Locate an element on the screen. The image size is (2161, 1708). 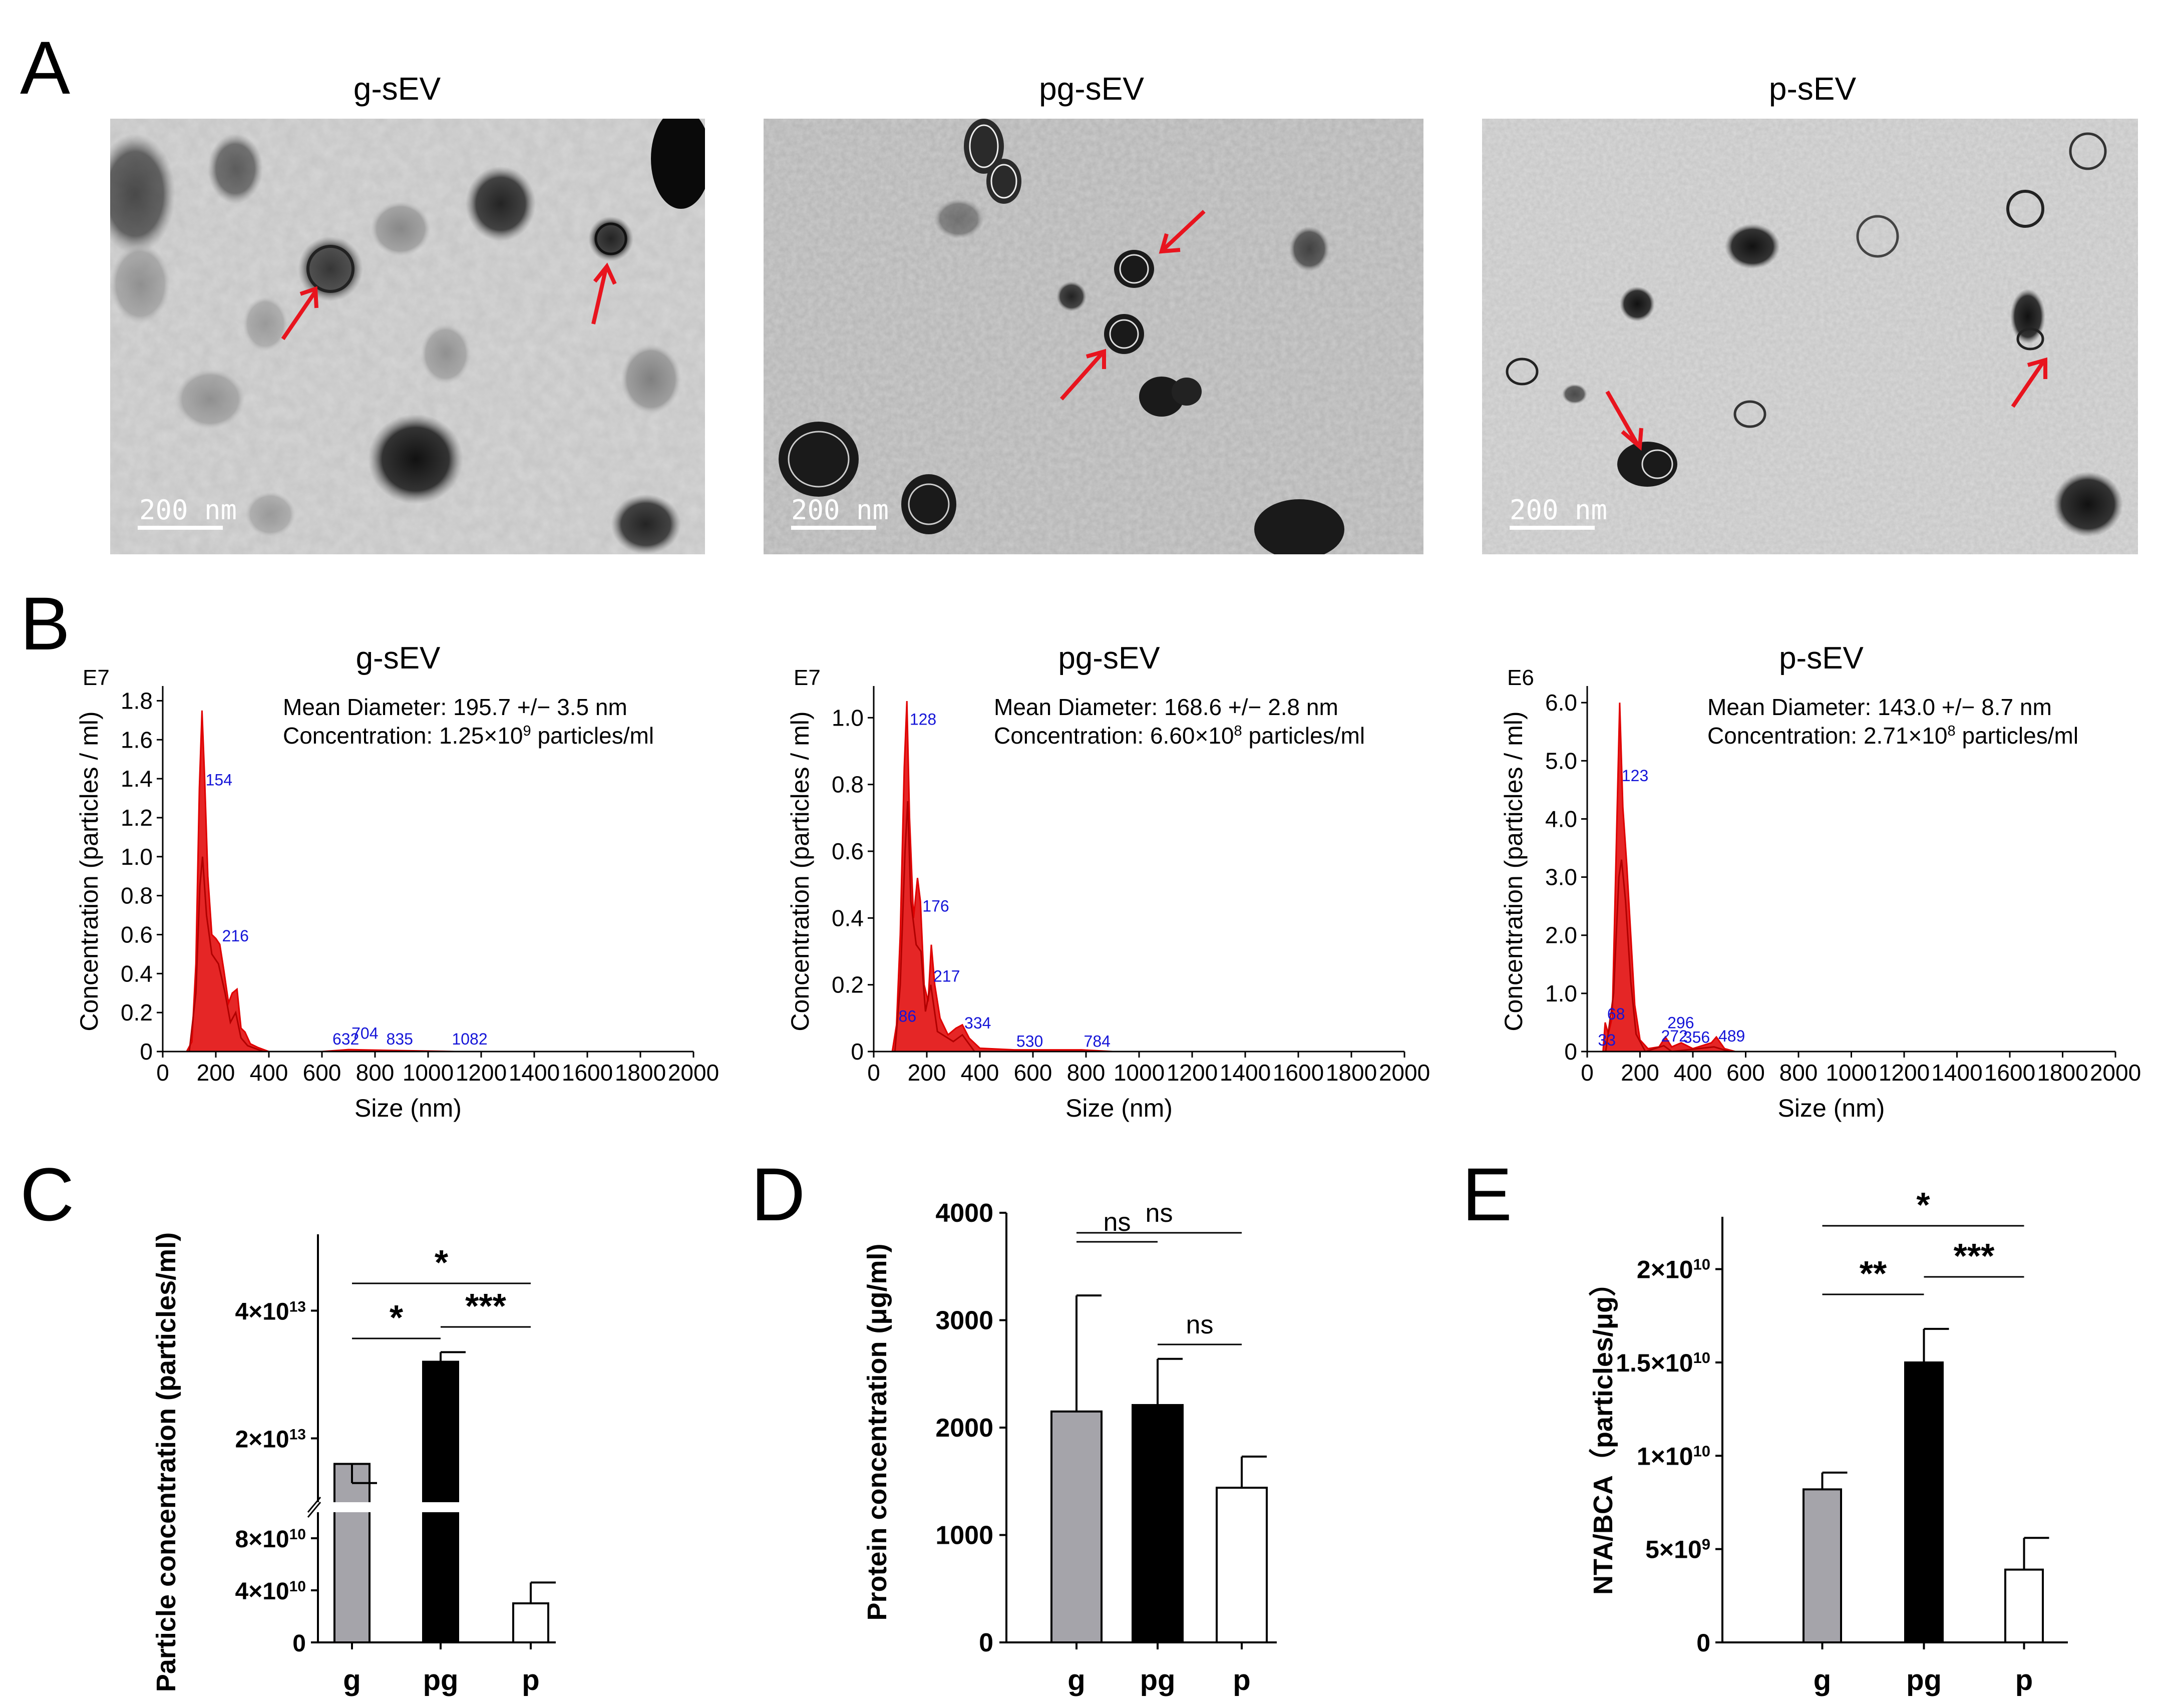
tem-title-pg: pg-sEV is located at coordinates (1091, 89).